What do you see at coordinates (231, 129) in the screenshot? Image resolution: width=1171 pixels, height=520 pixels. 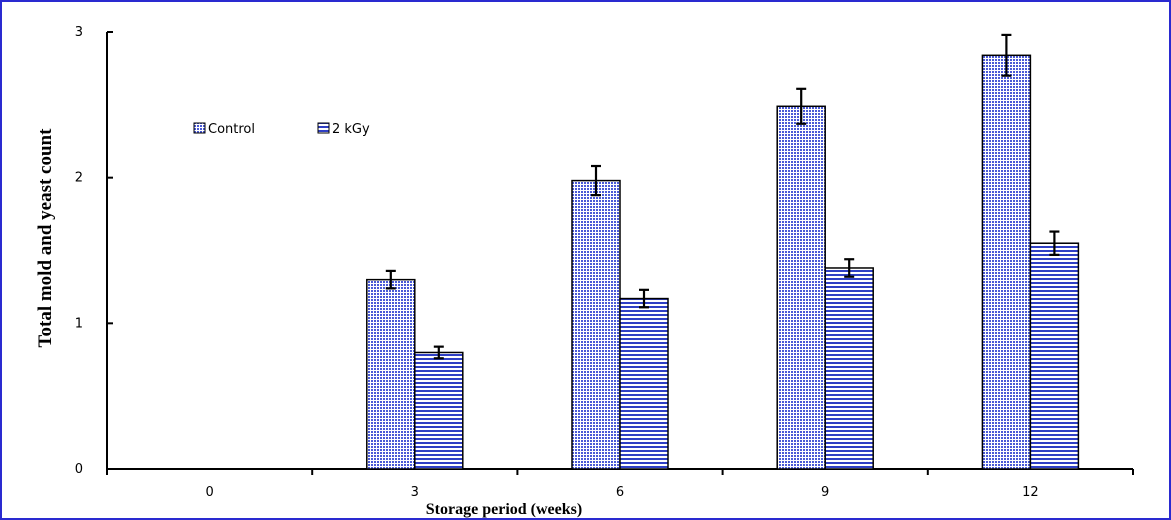 I see `legend-label-control: Control` at bounding box center [231, 129].